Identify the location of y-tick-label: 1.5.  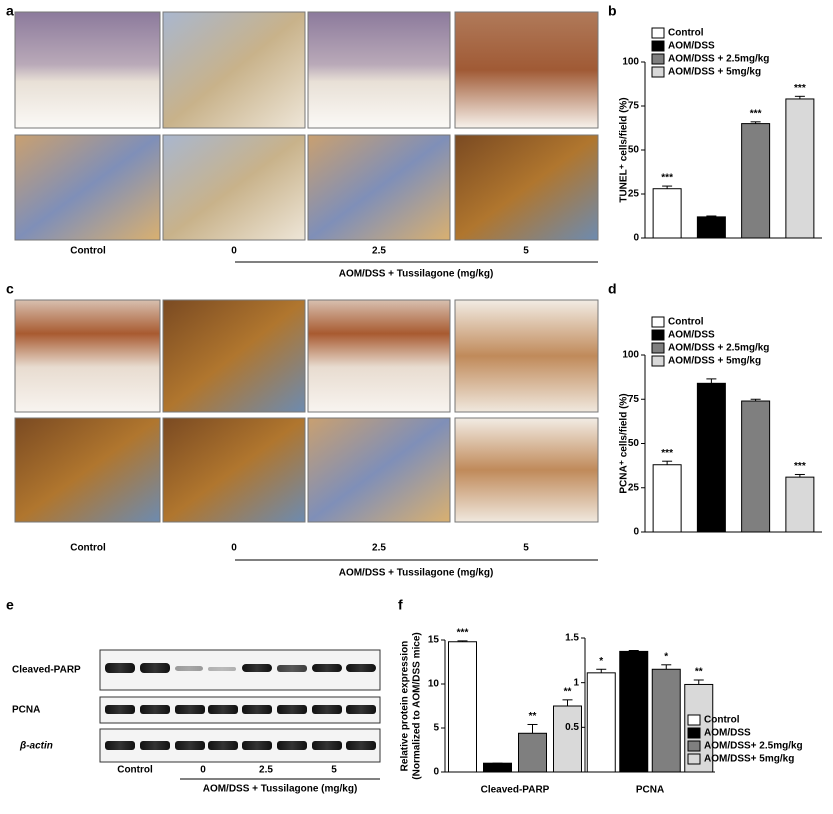
(572, 638).